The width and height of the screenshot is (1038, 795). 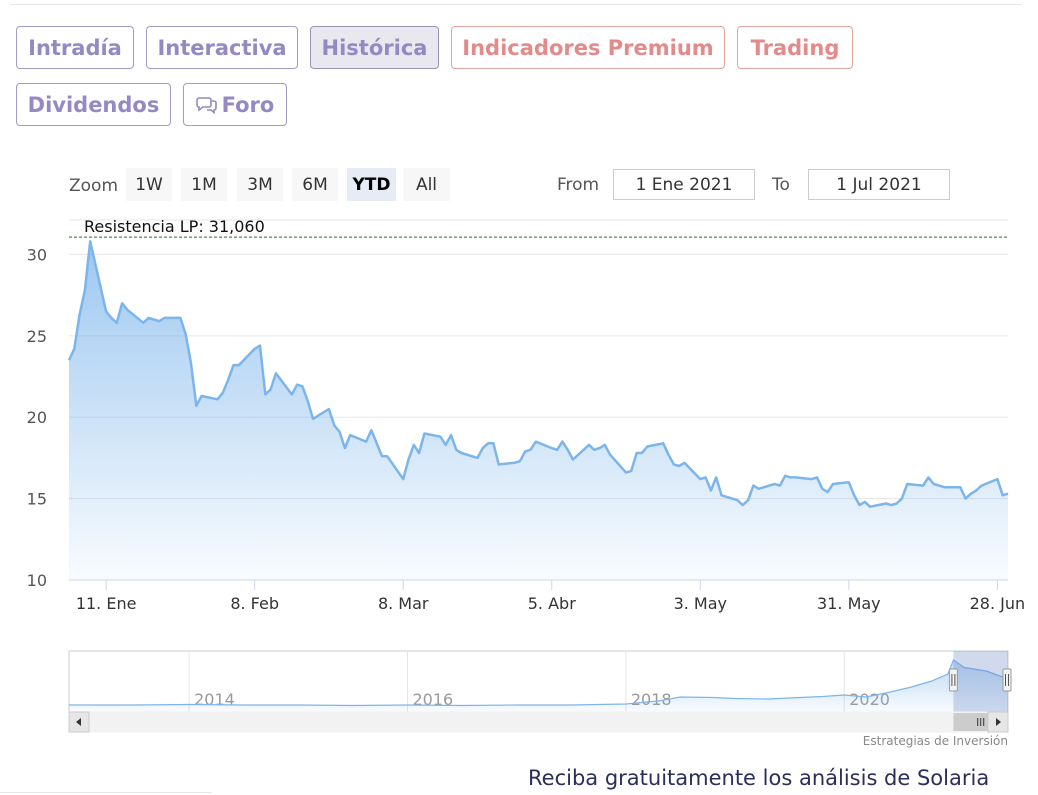 What do you see at coordinates (37, 336) in the screenshot?
I see `y-tick-label: 25` at bounding box center [37, 336].